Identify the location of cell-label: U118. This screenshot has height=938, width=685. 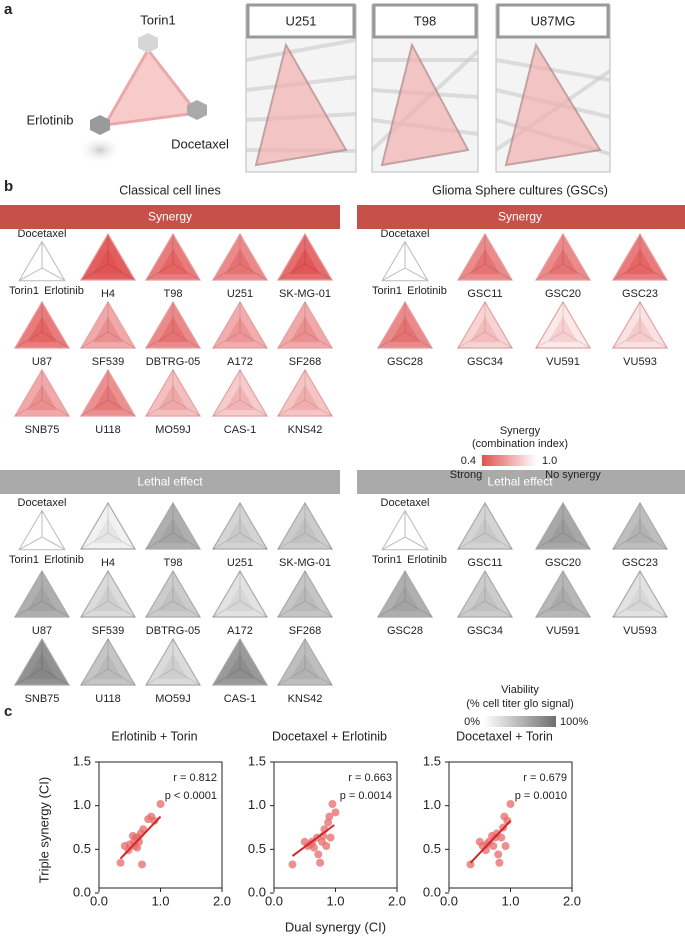
(107, 430).